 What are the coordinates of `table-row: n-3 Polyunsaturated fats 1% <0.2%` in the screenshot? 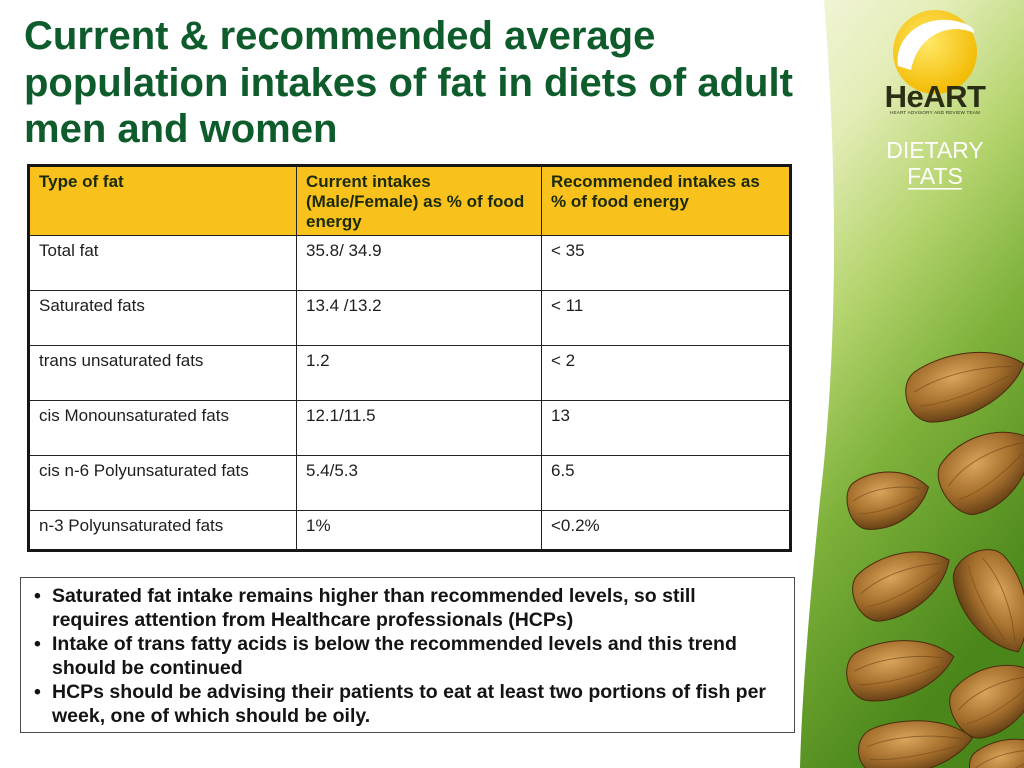 It's located at (409, 530).